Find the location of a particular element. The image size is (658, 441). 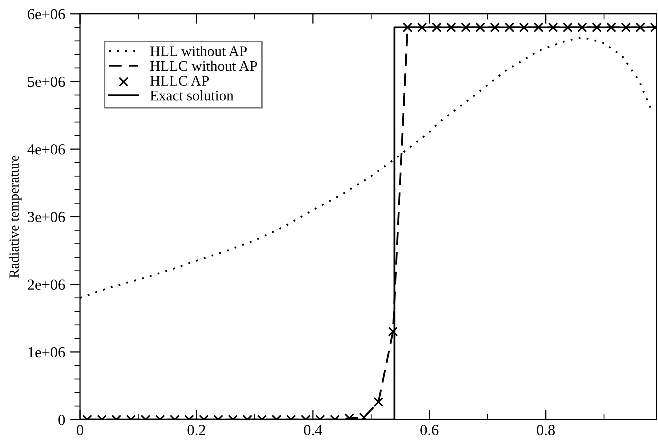

legend-label: HLLC without AP is located at coordinates (204, 66).